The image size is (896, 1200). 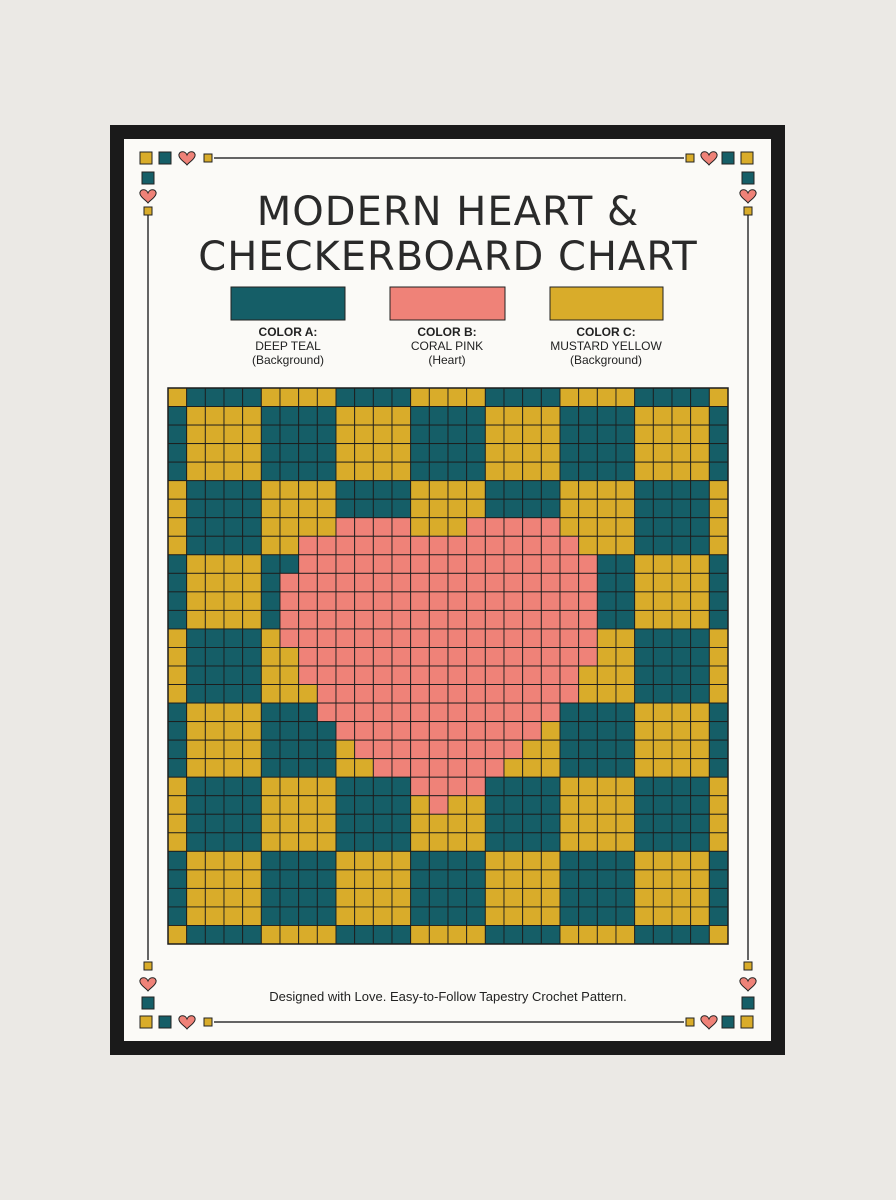 I want to click on ornament-square, so click(x=748, y=211).